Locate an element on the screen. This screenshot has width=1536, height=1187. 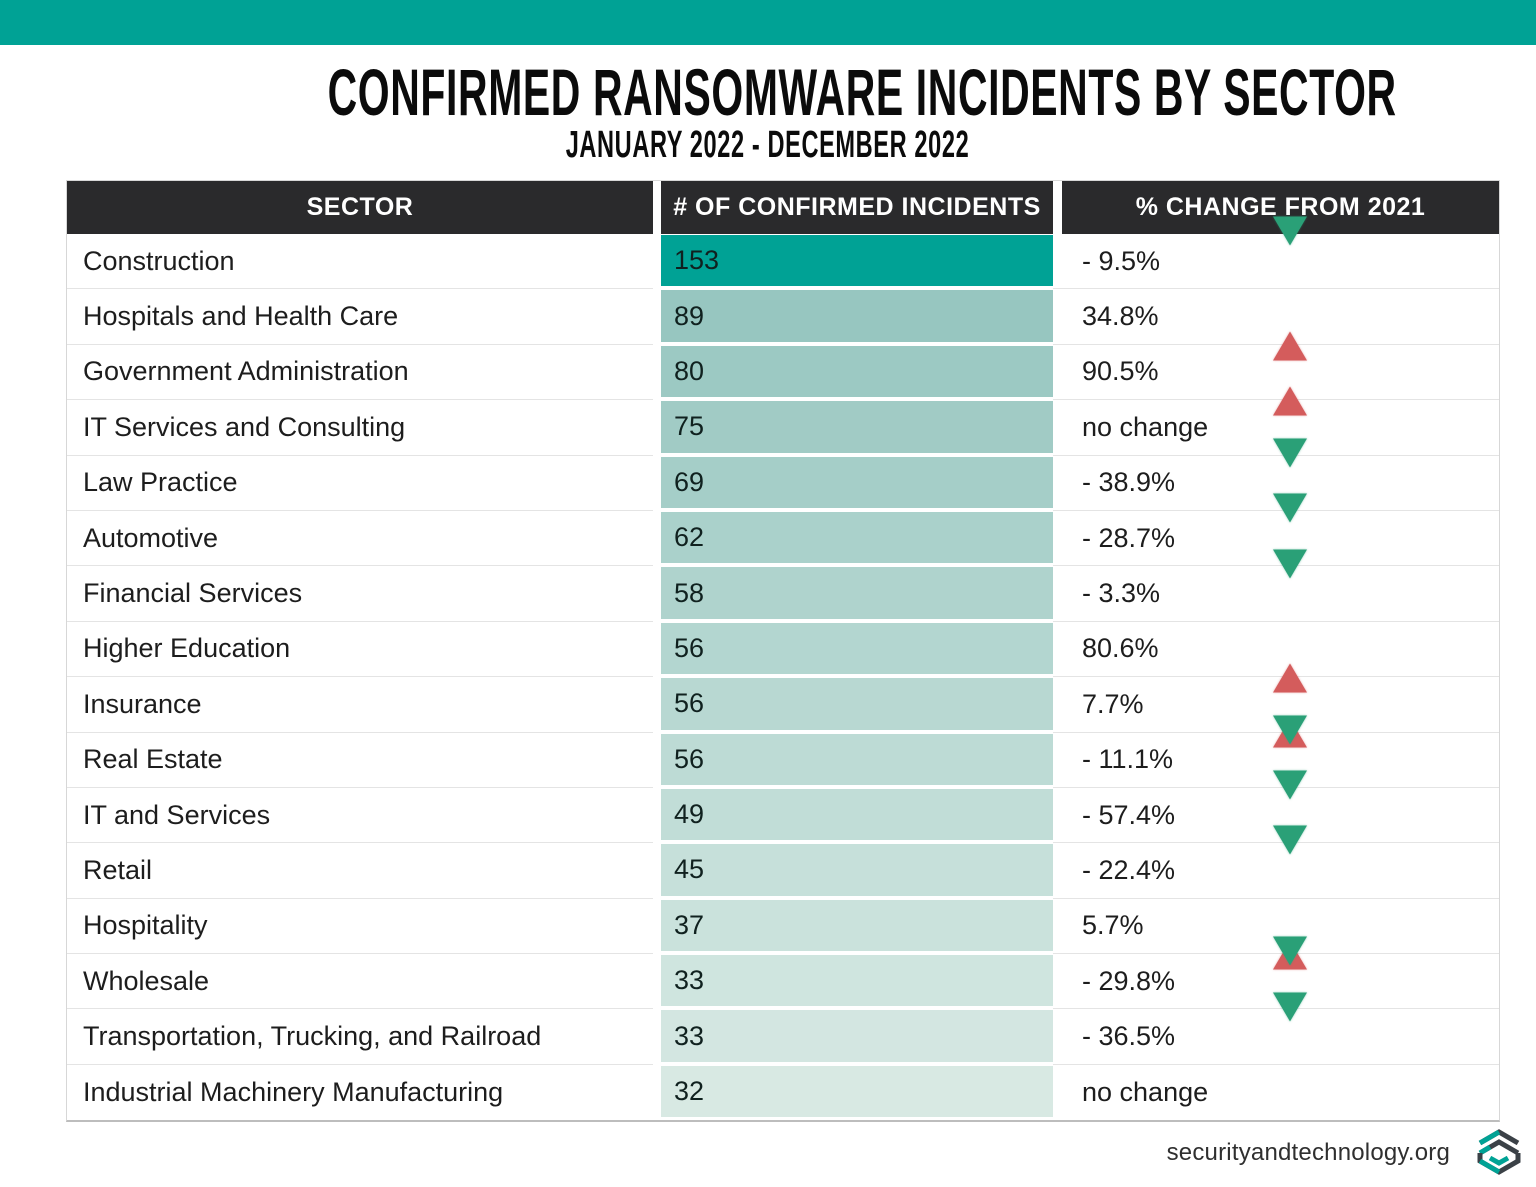
sector-cell: Industrial Machinery Manufacturing is located at coordinates (293, 1092).